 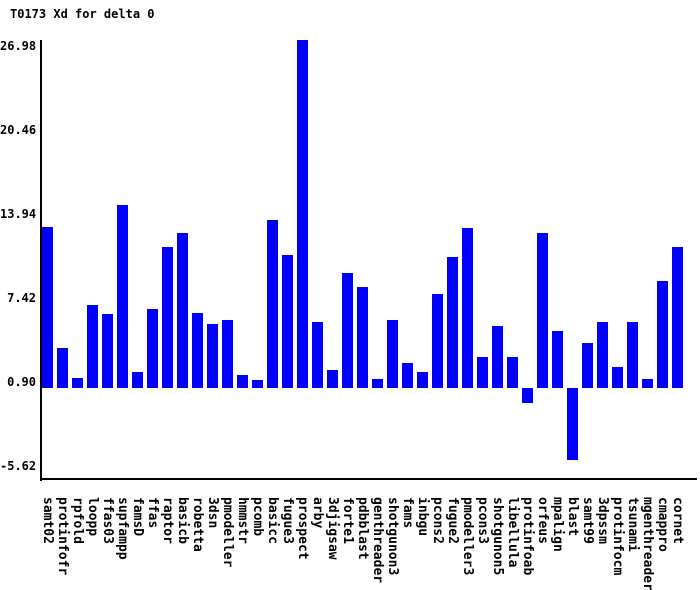 What do you see at coordinates (152, 513) in the screenshot?
I see `x-category-label: ffas` at bounding box center [152, 513].